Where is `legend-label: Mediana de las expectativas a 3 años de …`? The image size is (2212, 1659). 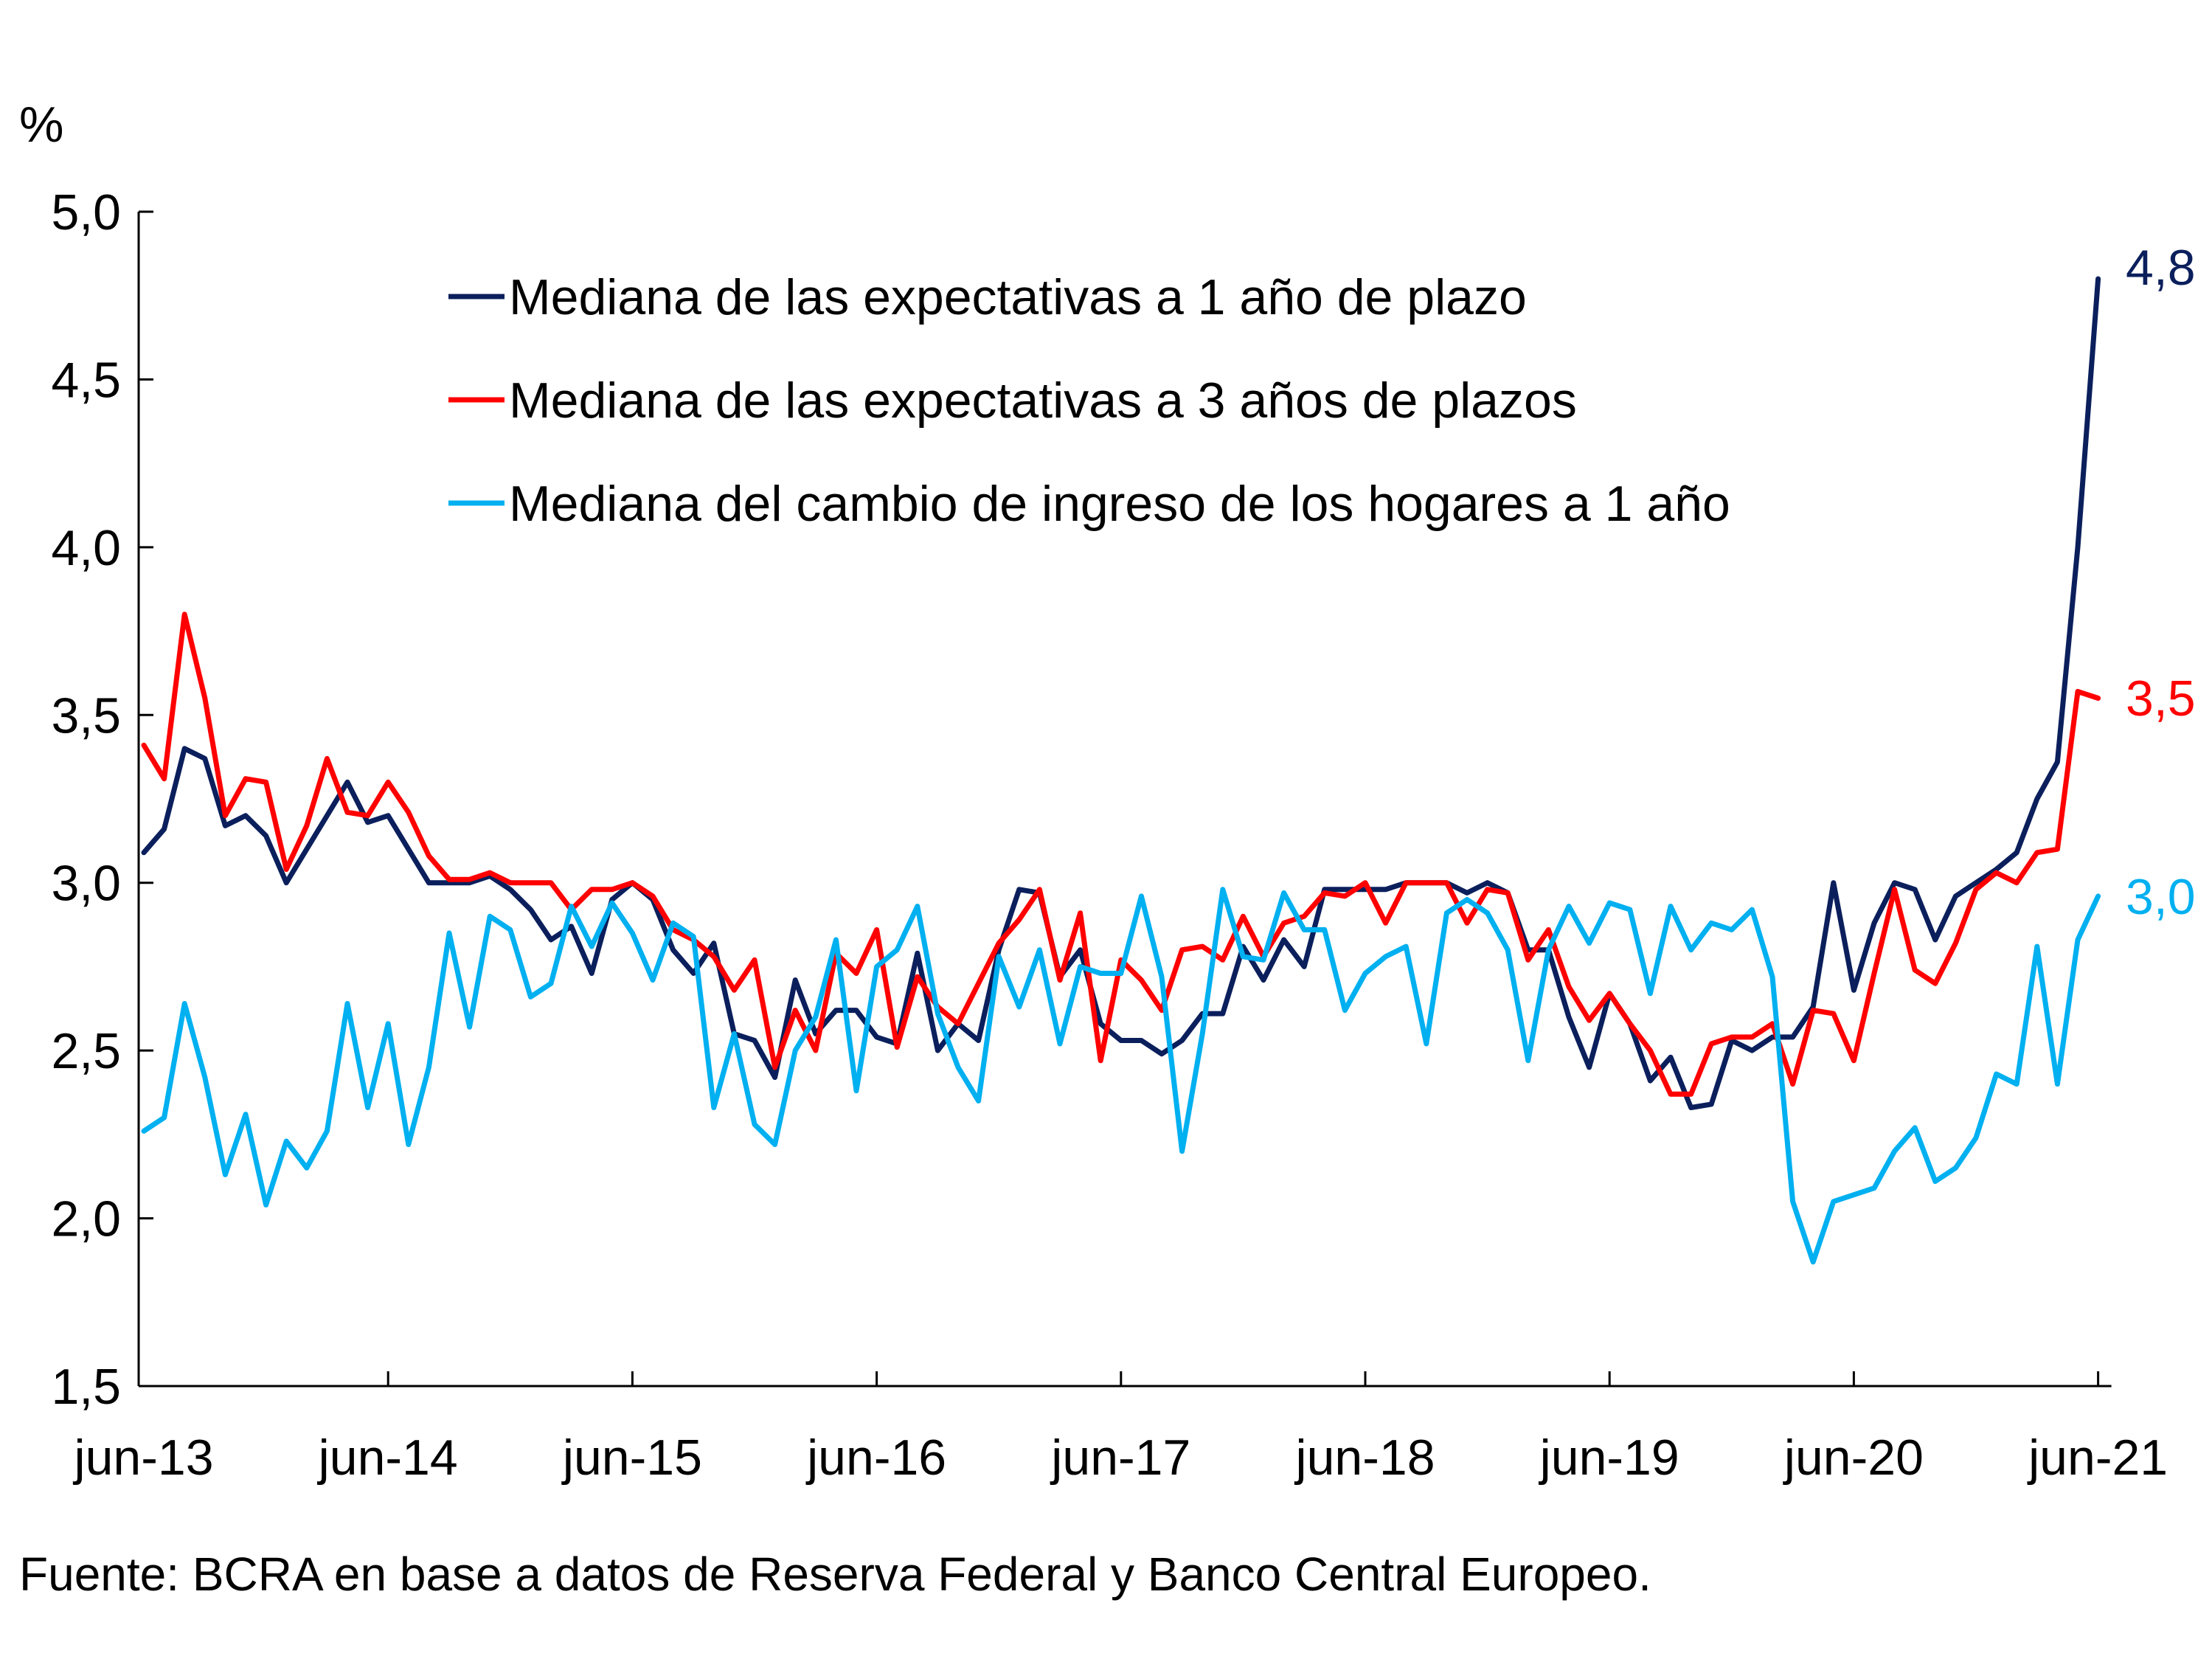
legend-label: Mediana de las expectativas a 3 años de … is located at coordinates (1043, 401).